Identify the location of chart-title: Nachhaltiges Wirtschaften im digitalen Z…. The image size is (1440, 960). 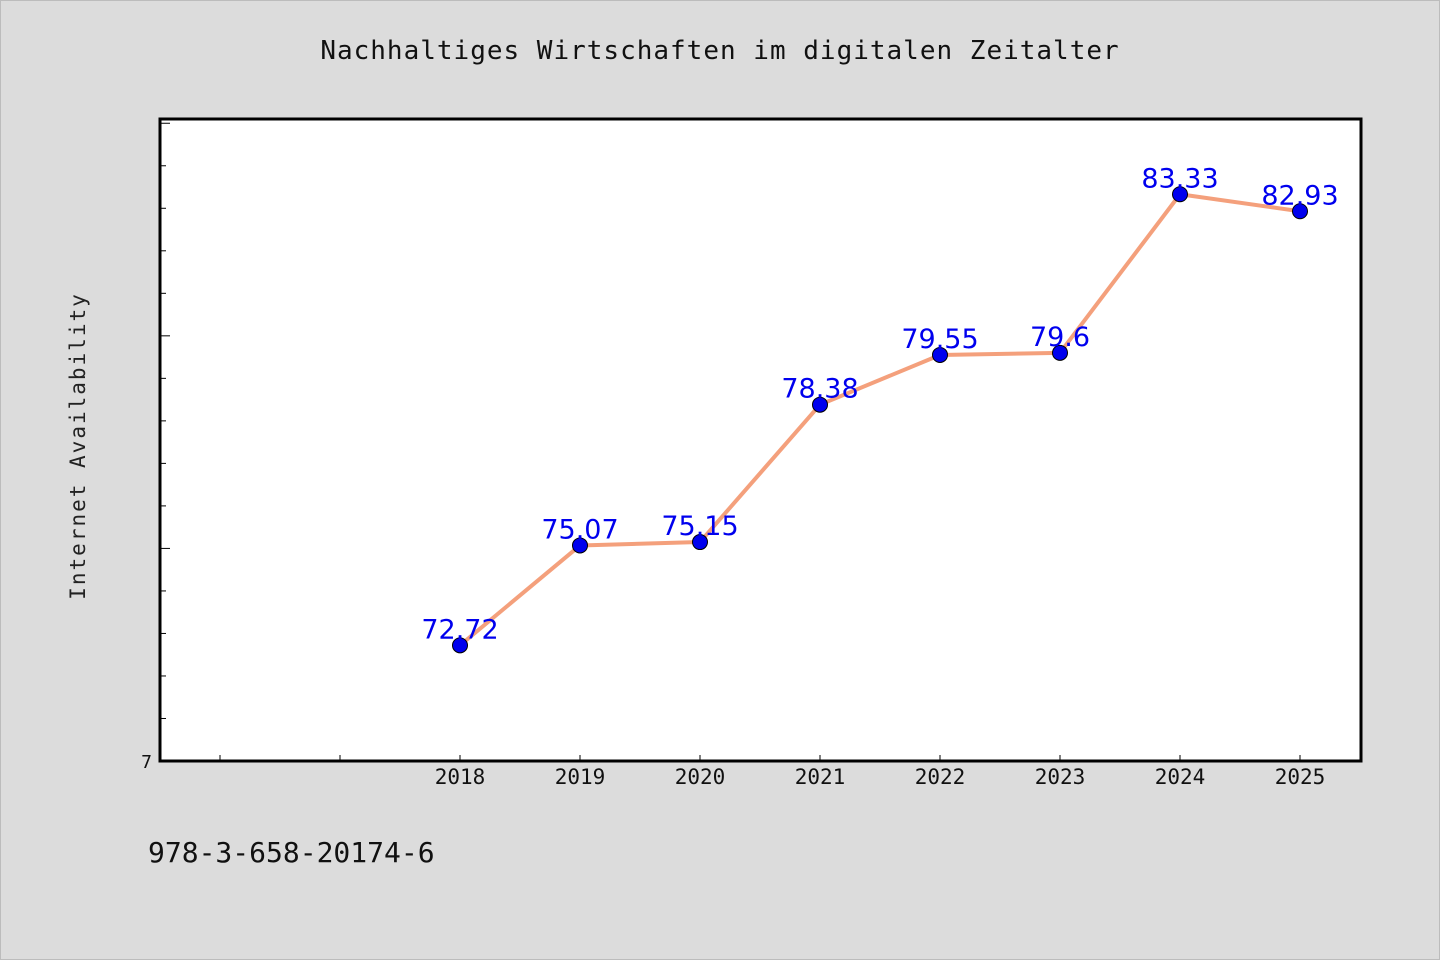
(720, 51).